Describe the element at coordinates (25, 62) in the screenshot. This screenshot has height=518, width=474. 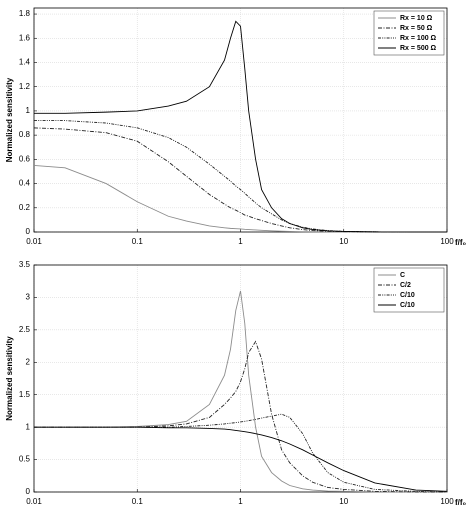
I see `y-tick-label: 1.4` at that location.